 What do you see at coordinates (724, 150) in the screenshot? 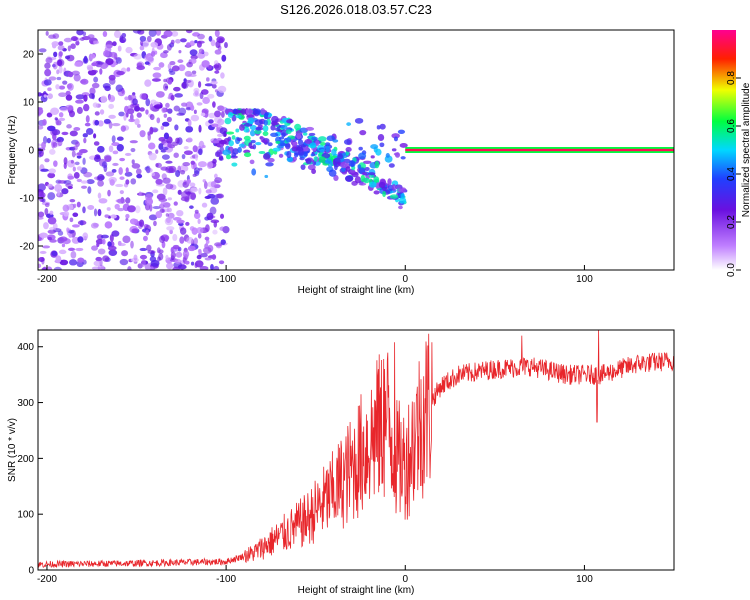
I see `colorbar-gradient` at bounding box center [724, 150].